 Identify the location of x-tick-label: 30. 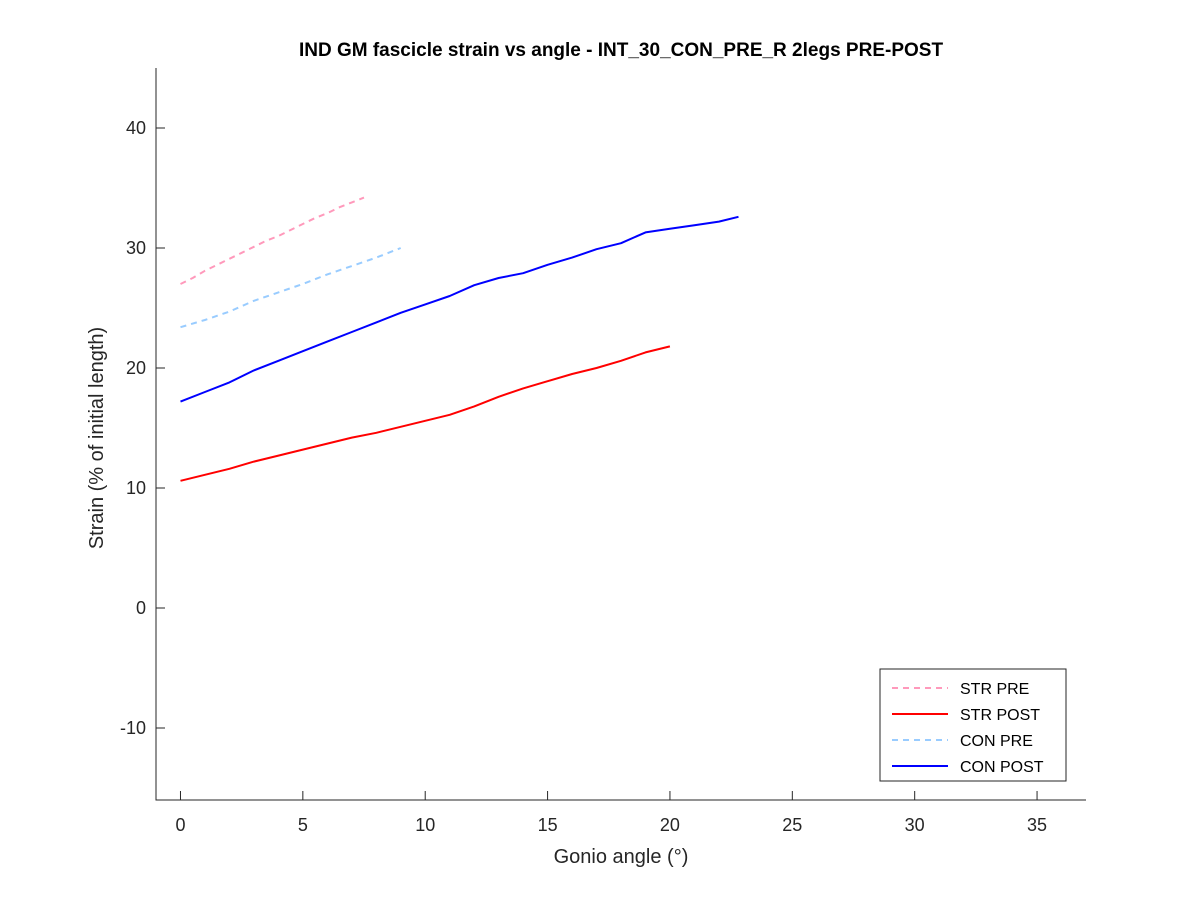
(915, 825).